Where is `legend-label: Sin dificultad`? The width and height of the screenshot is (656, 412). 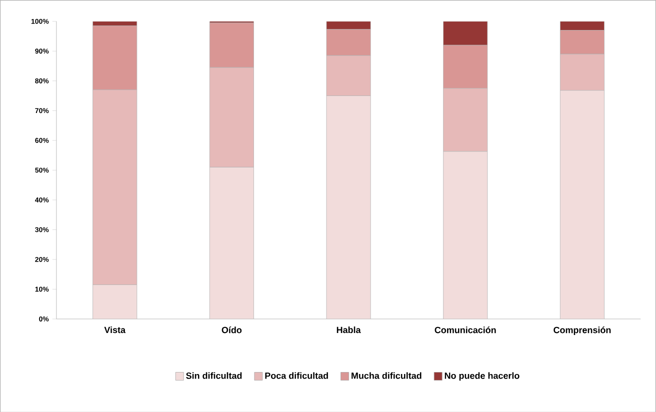
legend-label: Sin dificultad is located at coordinates (214, 375).